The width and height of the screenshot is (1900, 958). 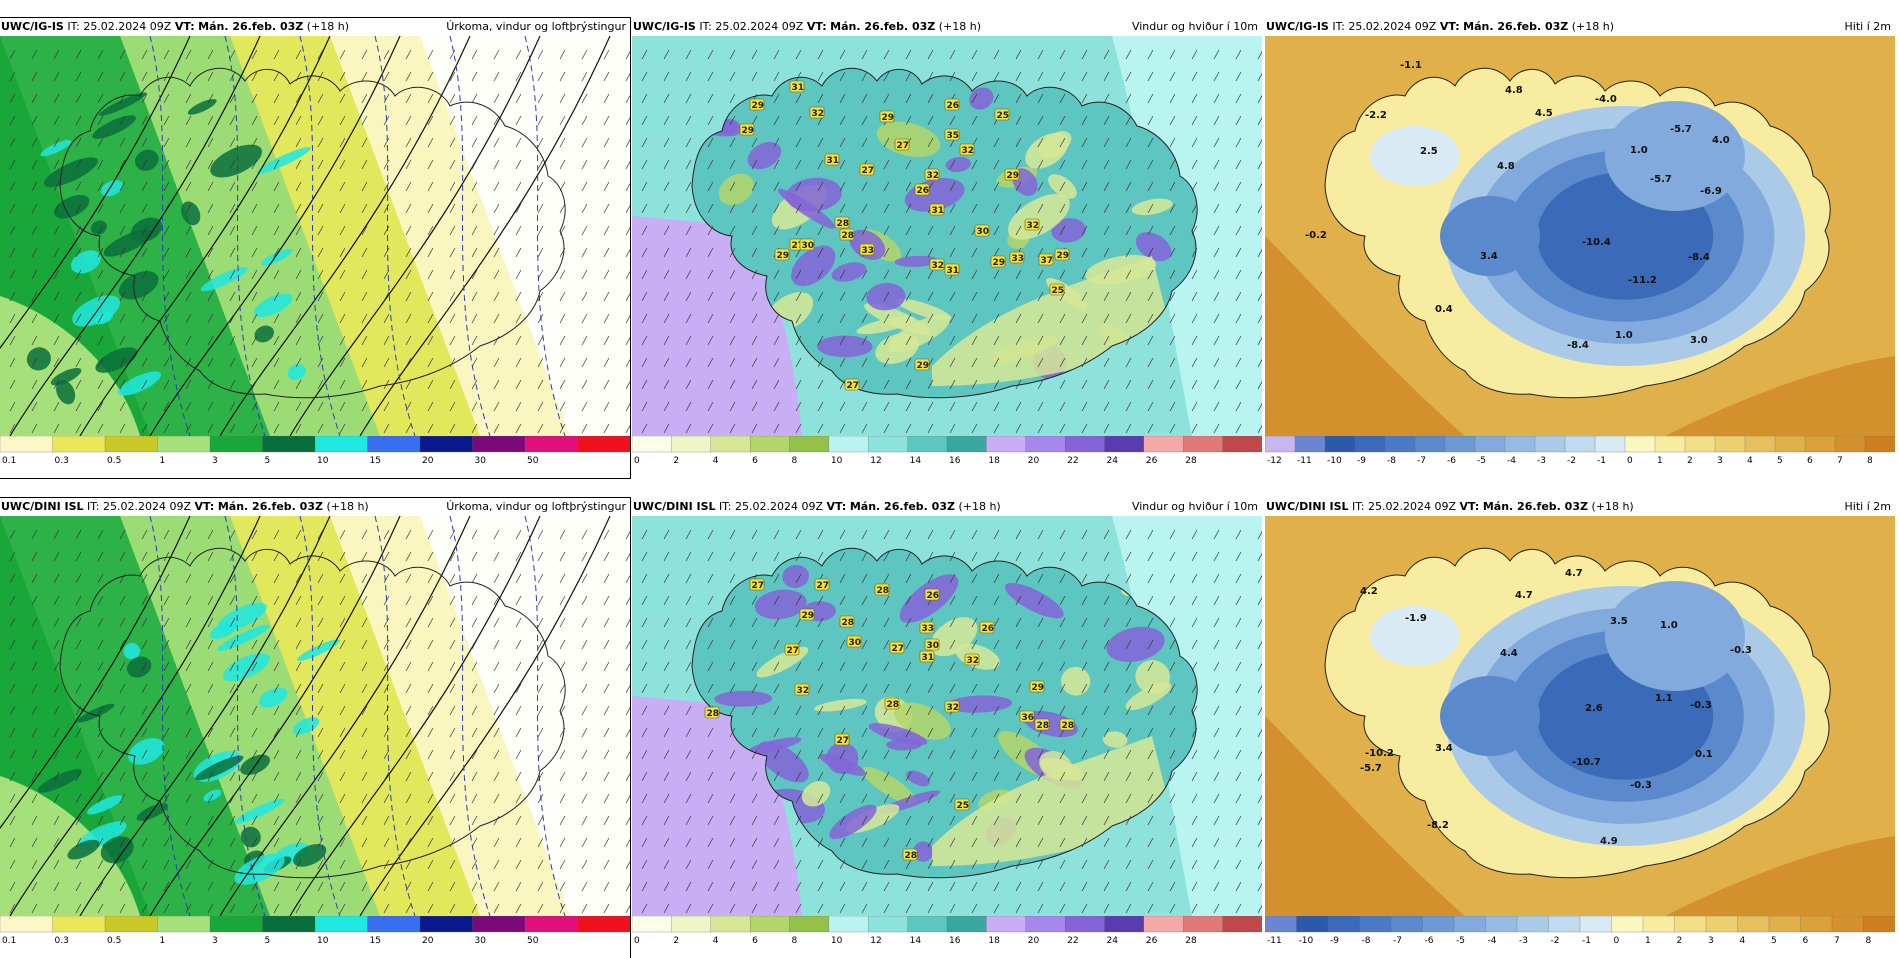 I want to click on legend-tick: -3, so click(x=1541, y=461).